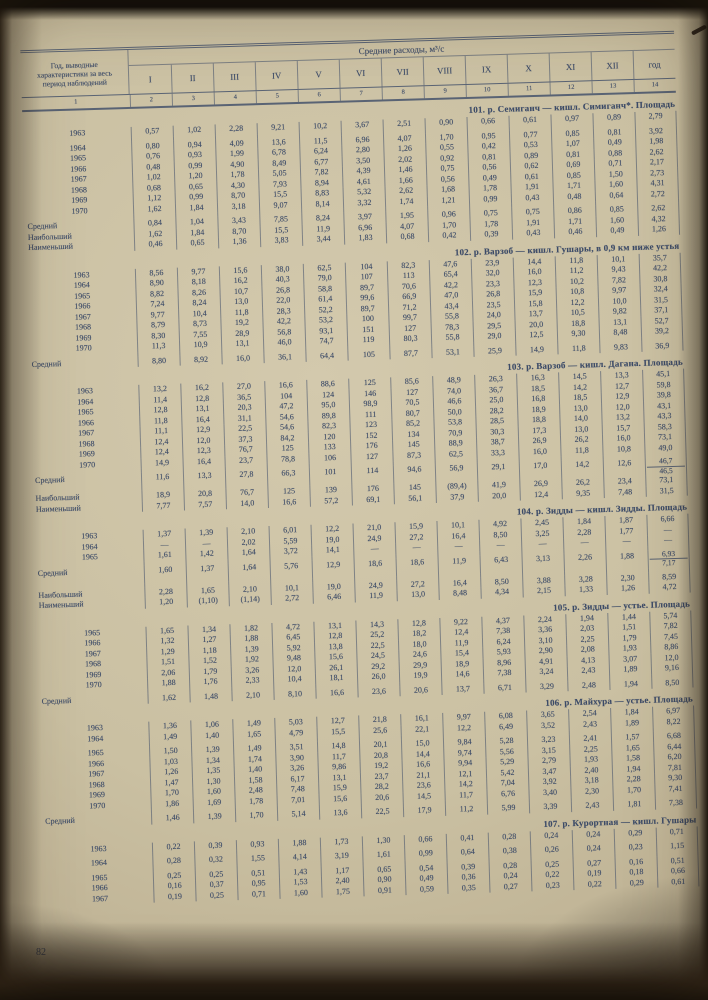  Describe the element at coordinates (378, 691) in the screenshot. I see `value-cell: 23,6` at that location.